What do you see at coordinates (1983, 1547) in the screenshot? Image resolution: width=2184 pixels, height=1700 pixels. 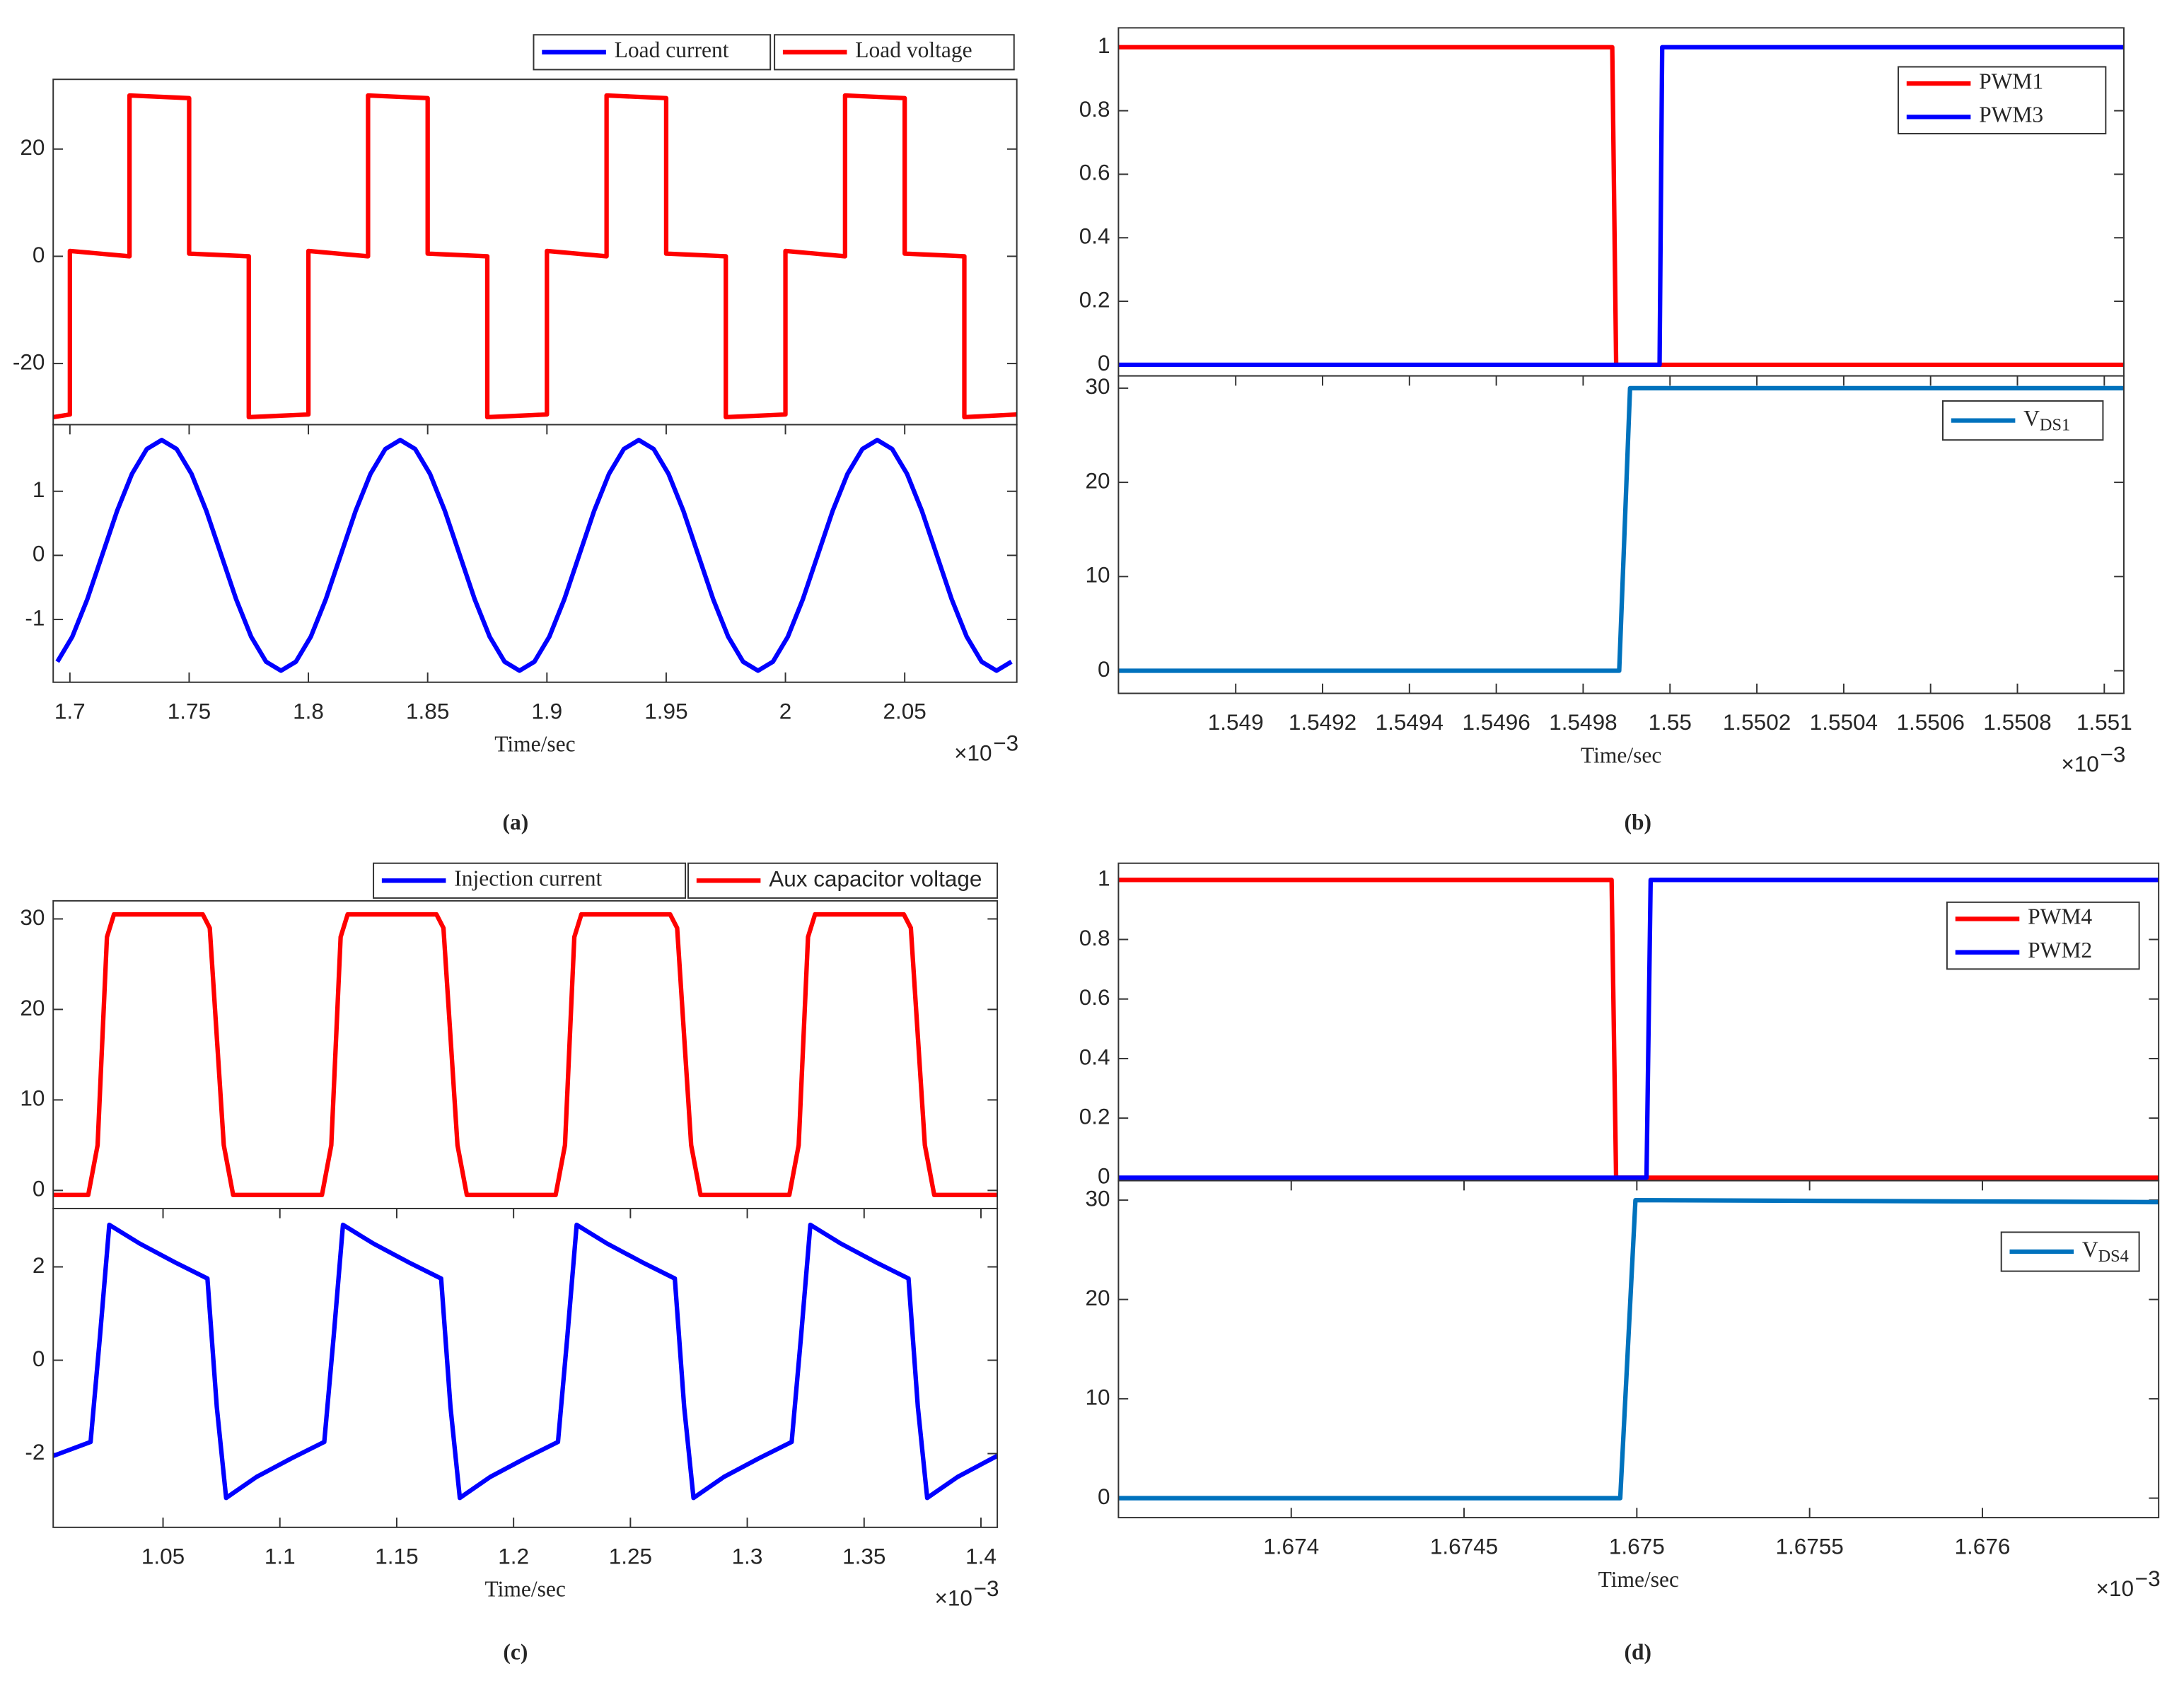 I see `x-tick-label: 1.676` at bounding box center [1983, 1547].